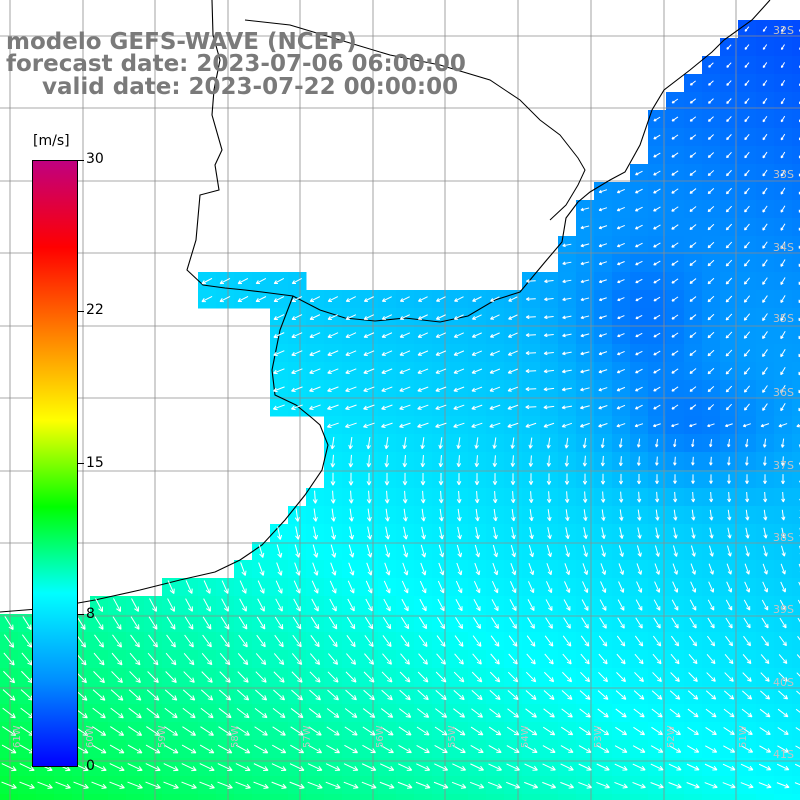 Image resolution: width=800 pixels, height=800 pixels. What do you see at coordinates (90, 766) in the screenshot?
I see `colorbar-tick-0: 0` at bounding box center [90, 766].